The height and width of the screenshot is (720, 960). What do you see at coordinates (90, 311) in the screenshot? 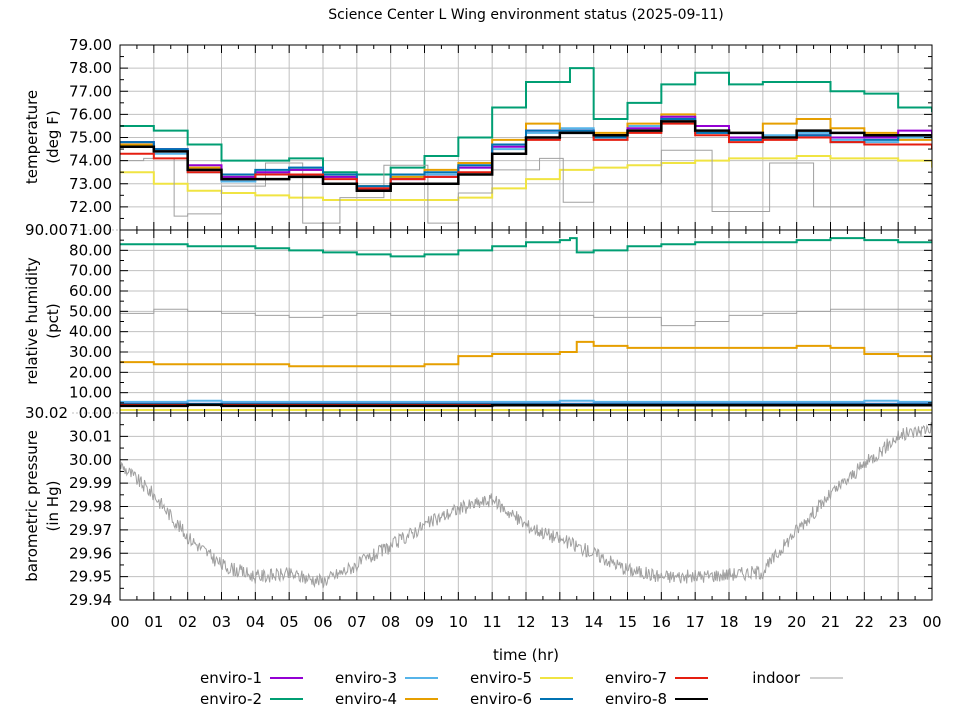
I see `y-tick-label-humidity: 50.00` at bounding box center [90, 311].